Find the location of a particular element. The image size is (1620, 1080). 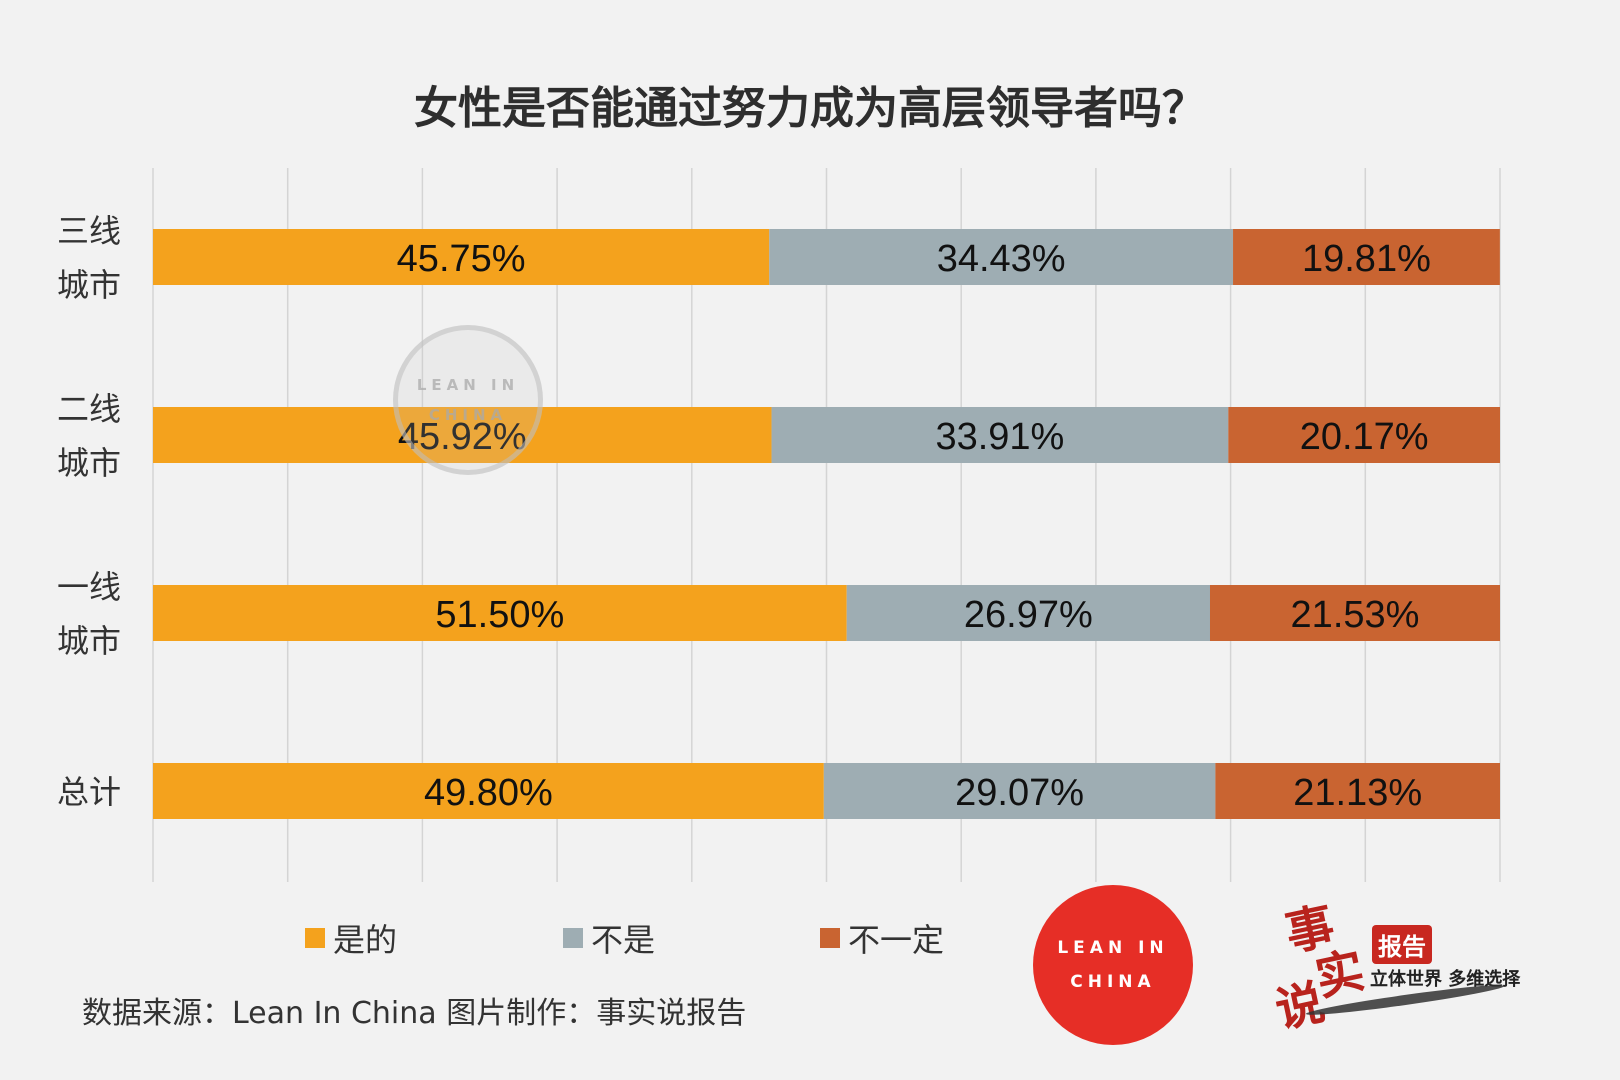

legend-swatch-no is located at coordinates (573, 938).